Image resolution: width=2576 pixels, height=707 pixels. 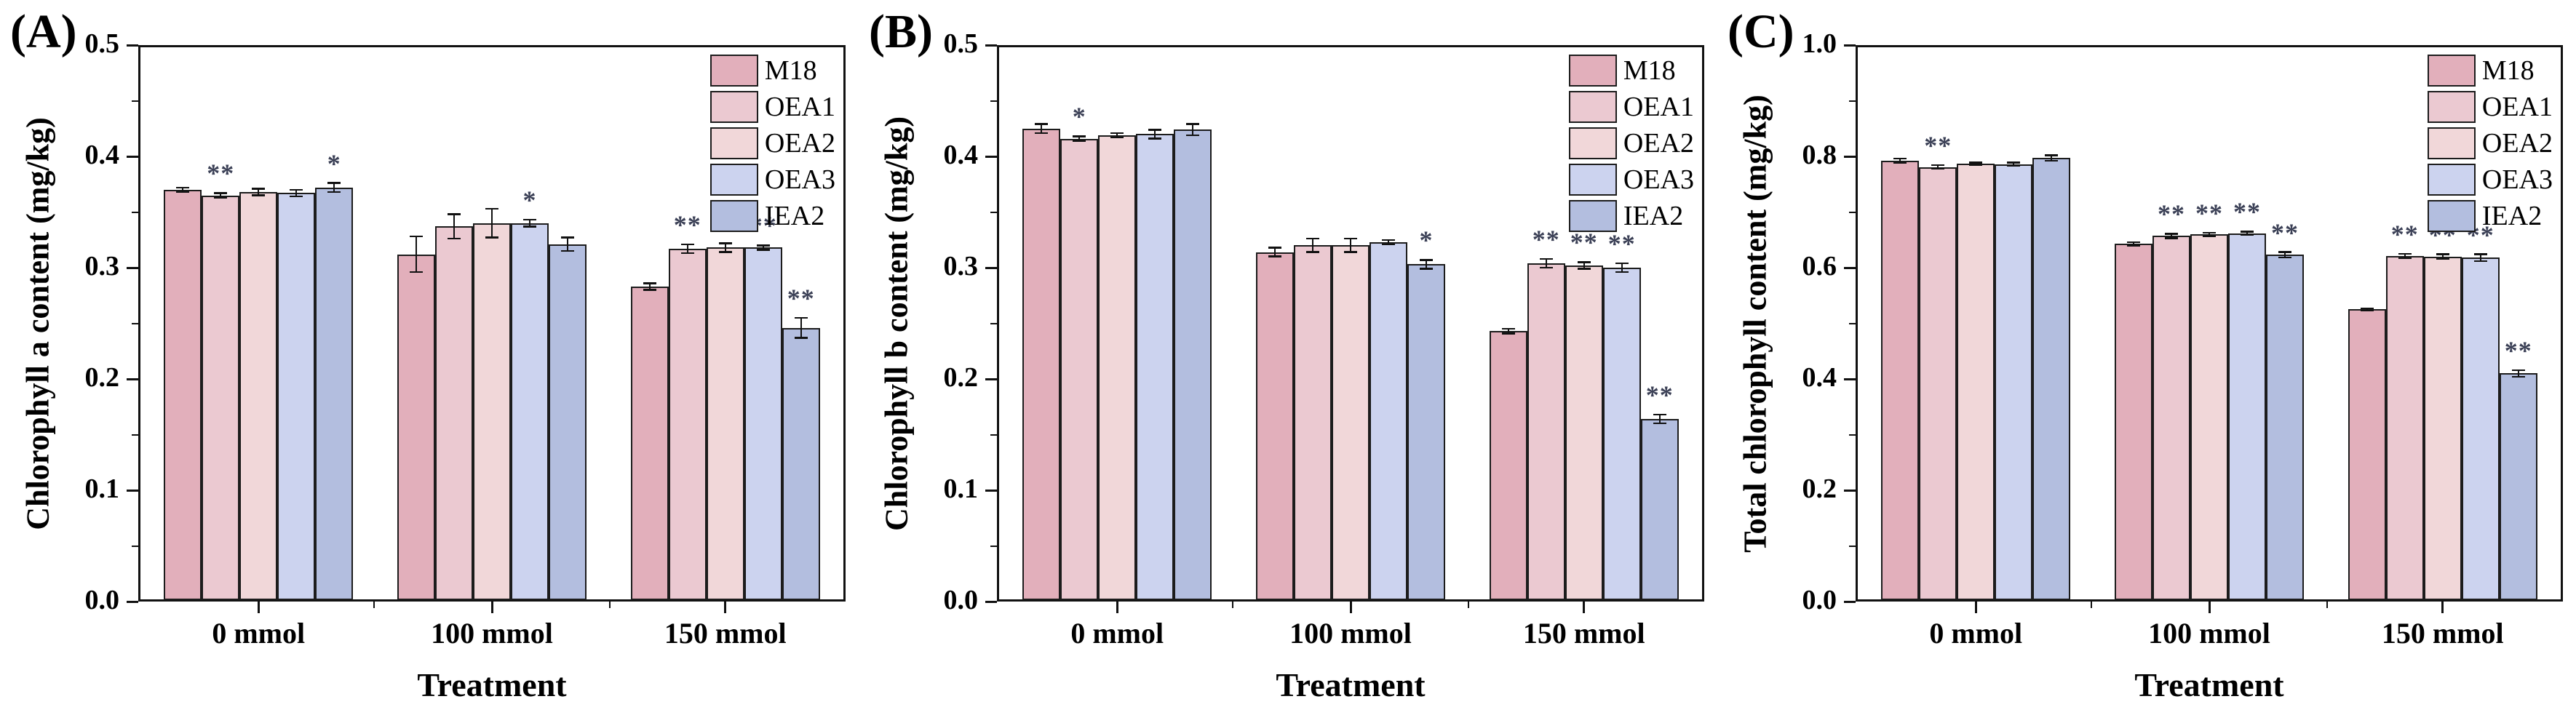 What do you see at coordinates (1631, 143) in the screenshot?
I see `legend-item-oea2: OEA2` at bounding box center [1631, 143].